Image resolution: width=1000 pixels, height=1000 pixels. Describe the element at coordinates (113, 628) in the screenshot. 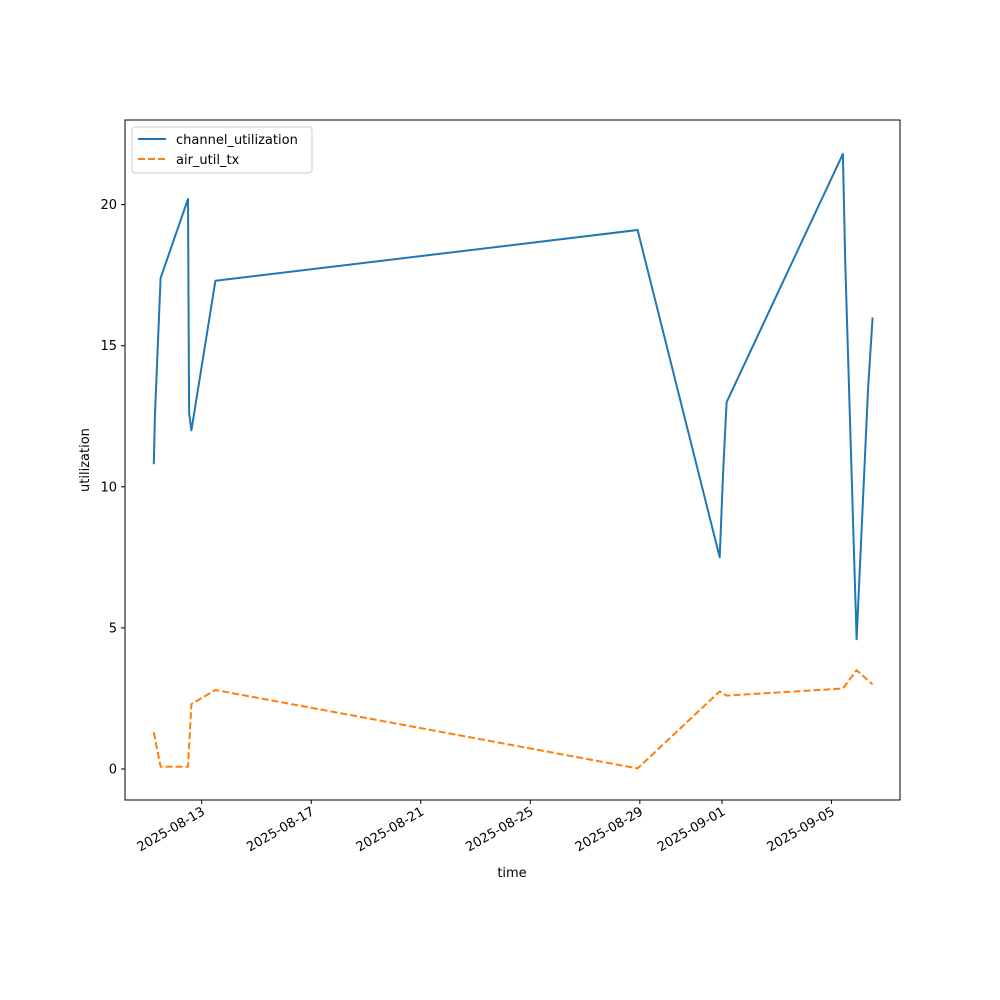

I see `y-tick-label: 5` at that location.